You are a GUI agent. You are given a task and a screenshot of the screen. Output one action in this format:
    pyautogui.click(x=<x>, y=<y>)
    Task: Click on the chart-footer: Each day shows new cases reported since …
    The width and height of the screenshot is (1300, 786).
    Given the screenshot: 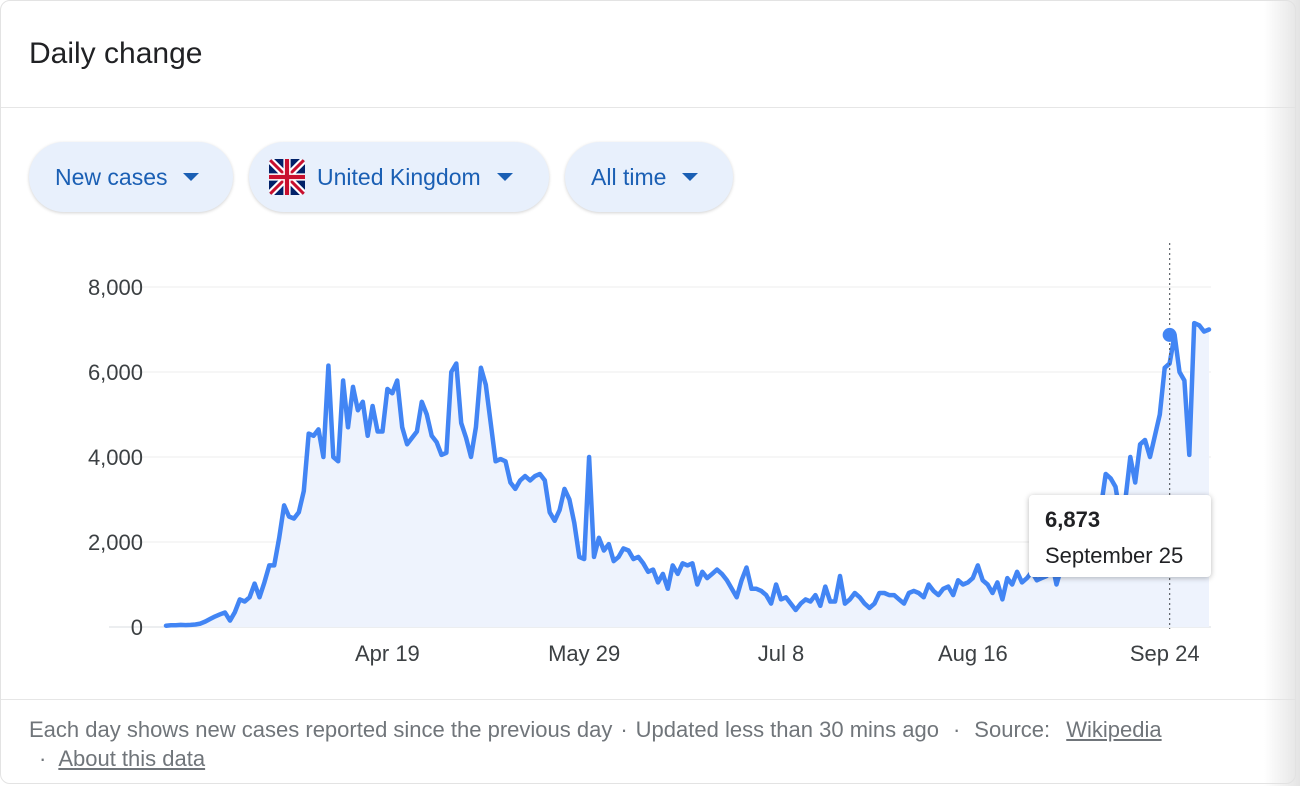 What is the action you would take?
    pyautogui.click(x=644, y=744)
    